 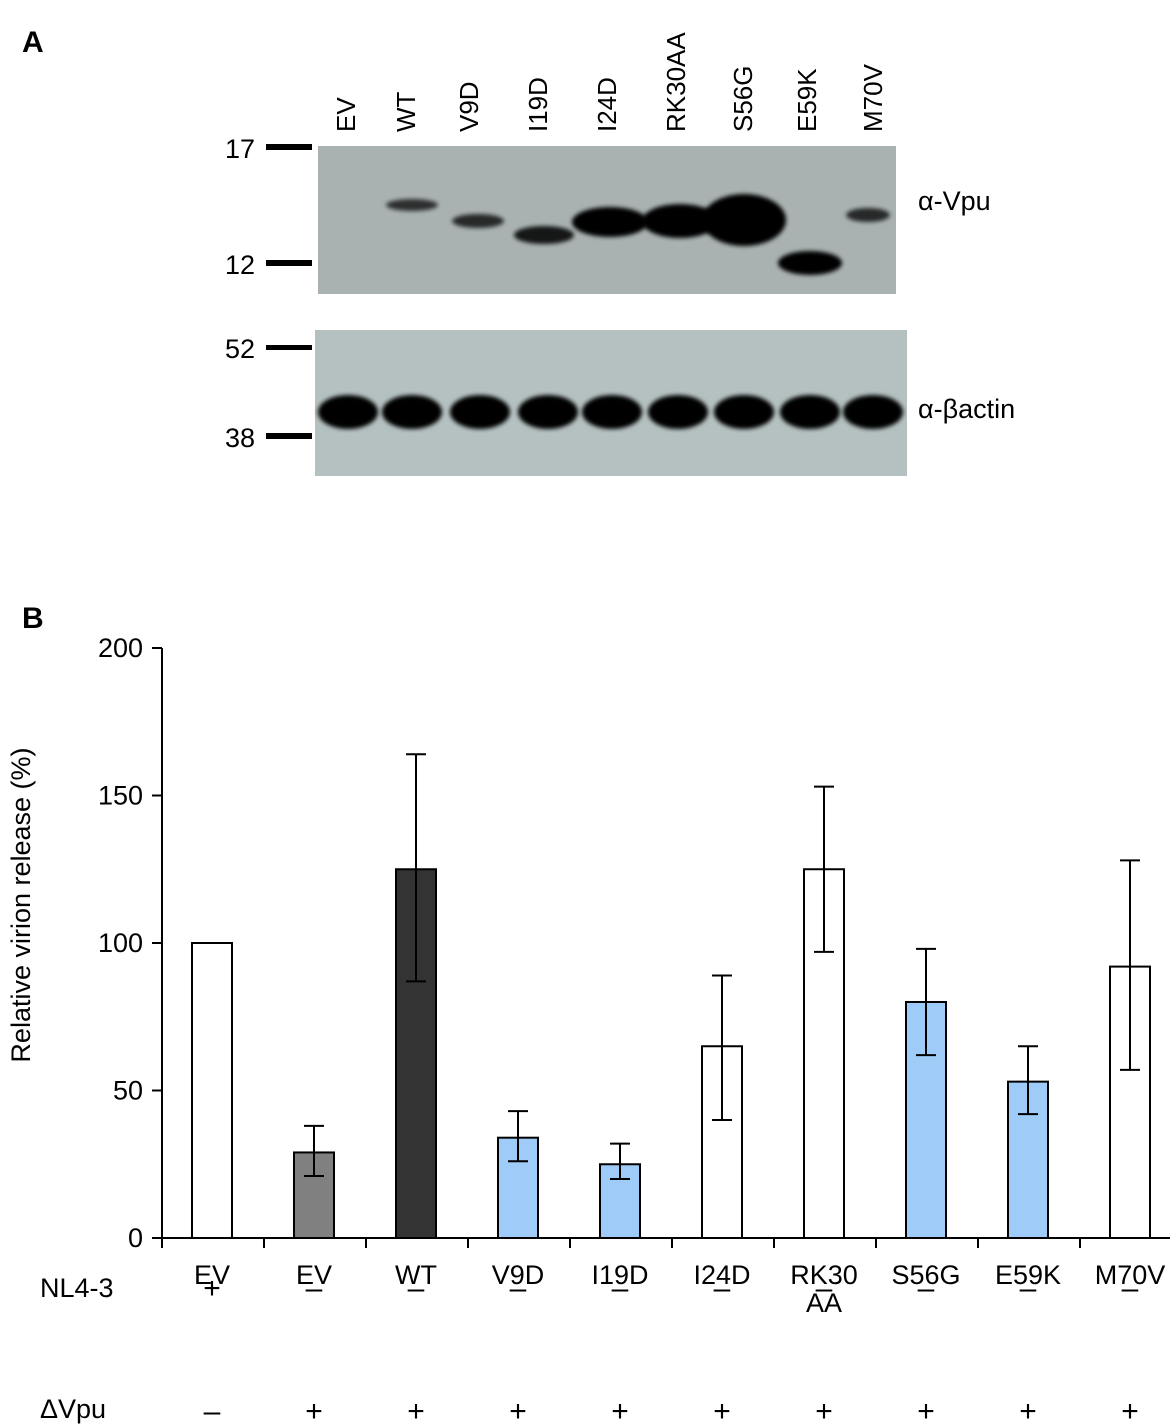 What do you see at coordinates (240, 349) in the screenshot?
I see `marker-52-label: 52` at bounding box center [240, 349].